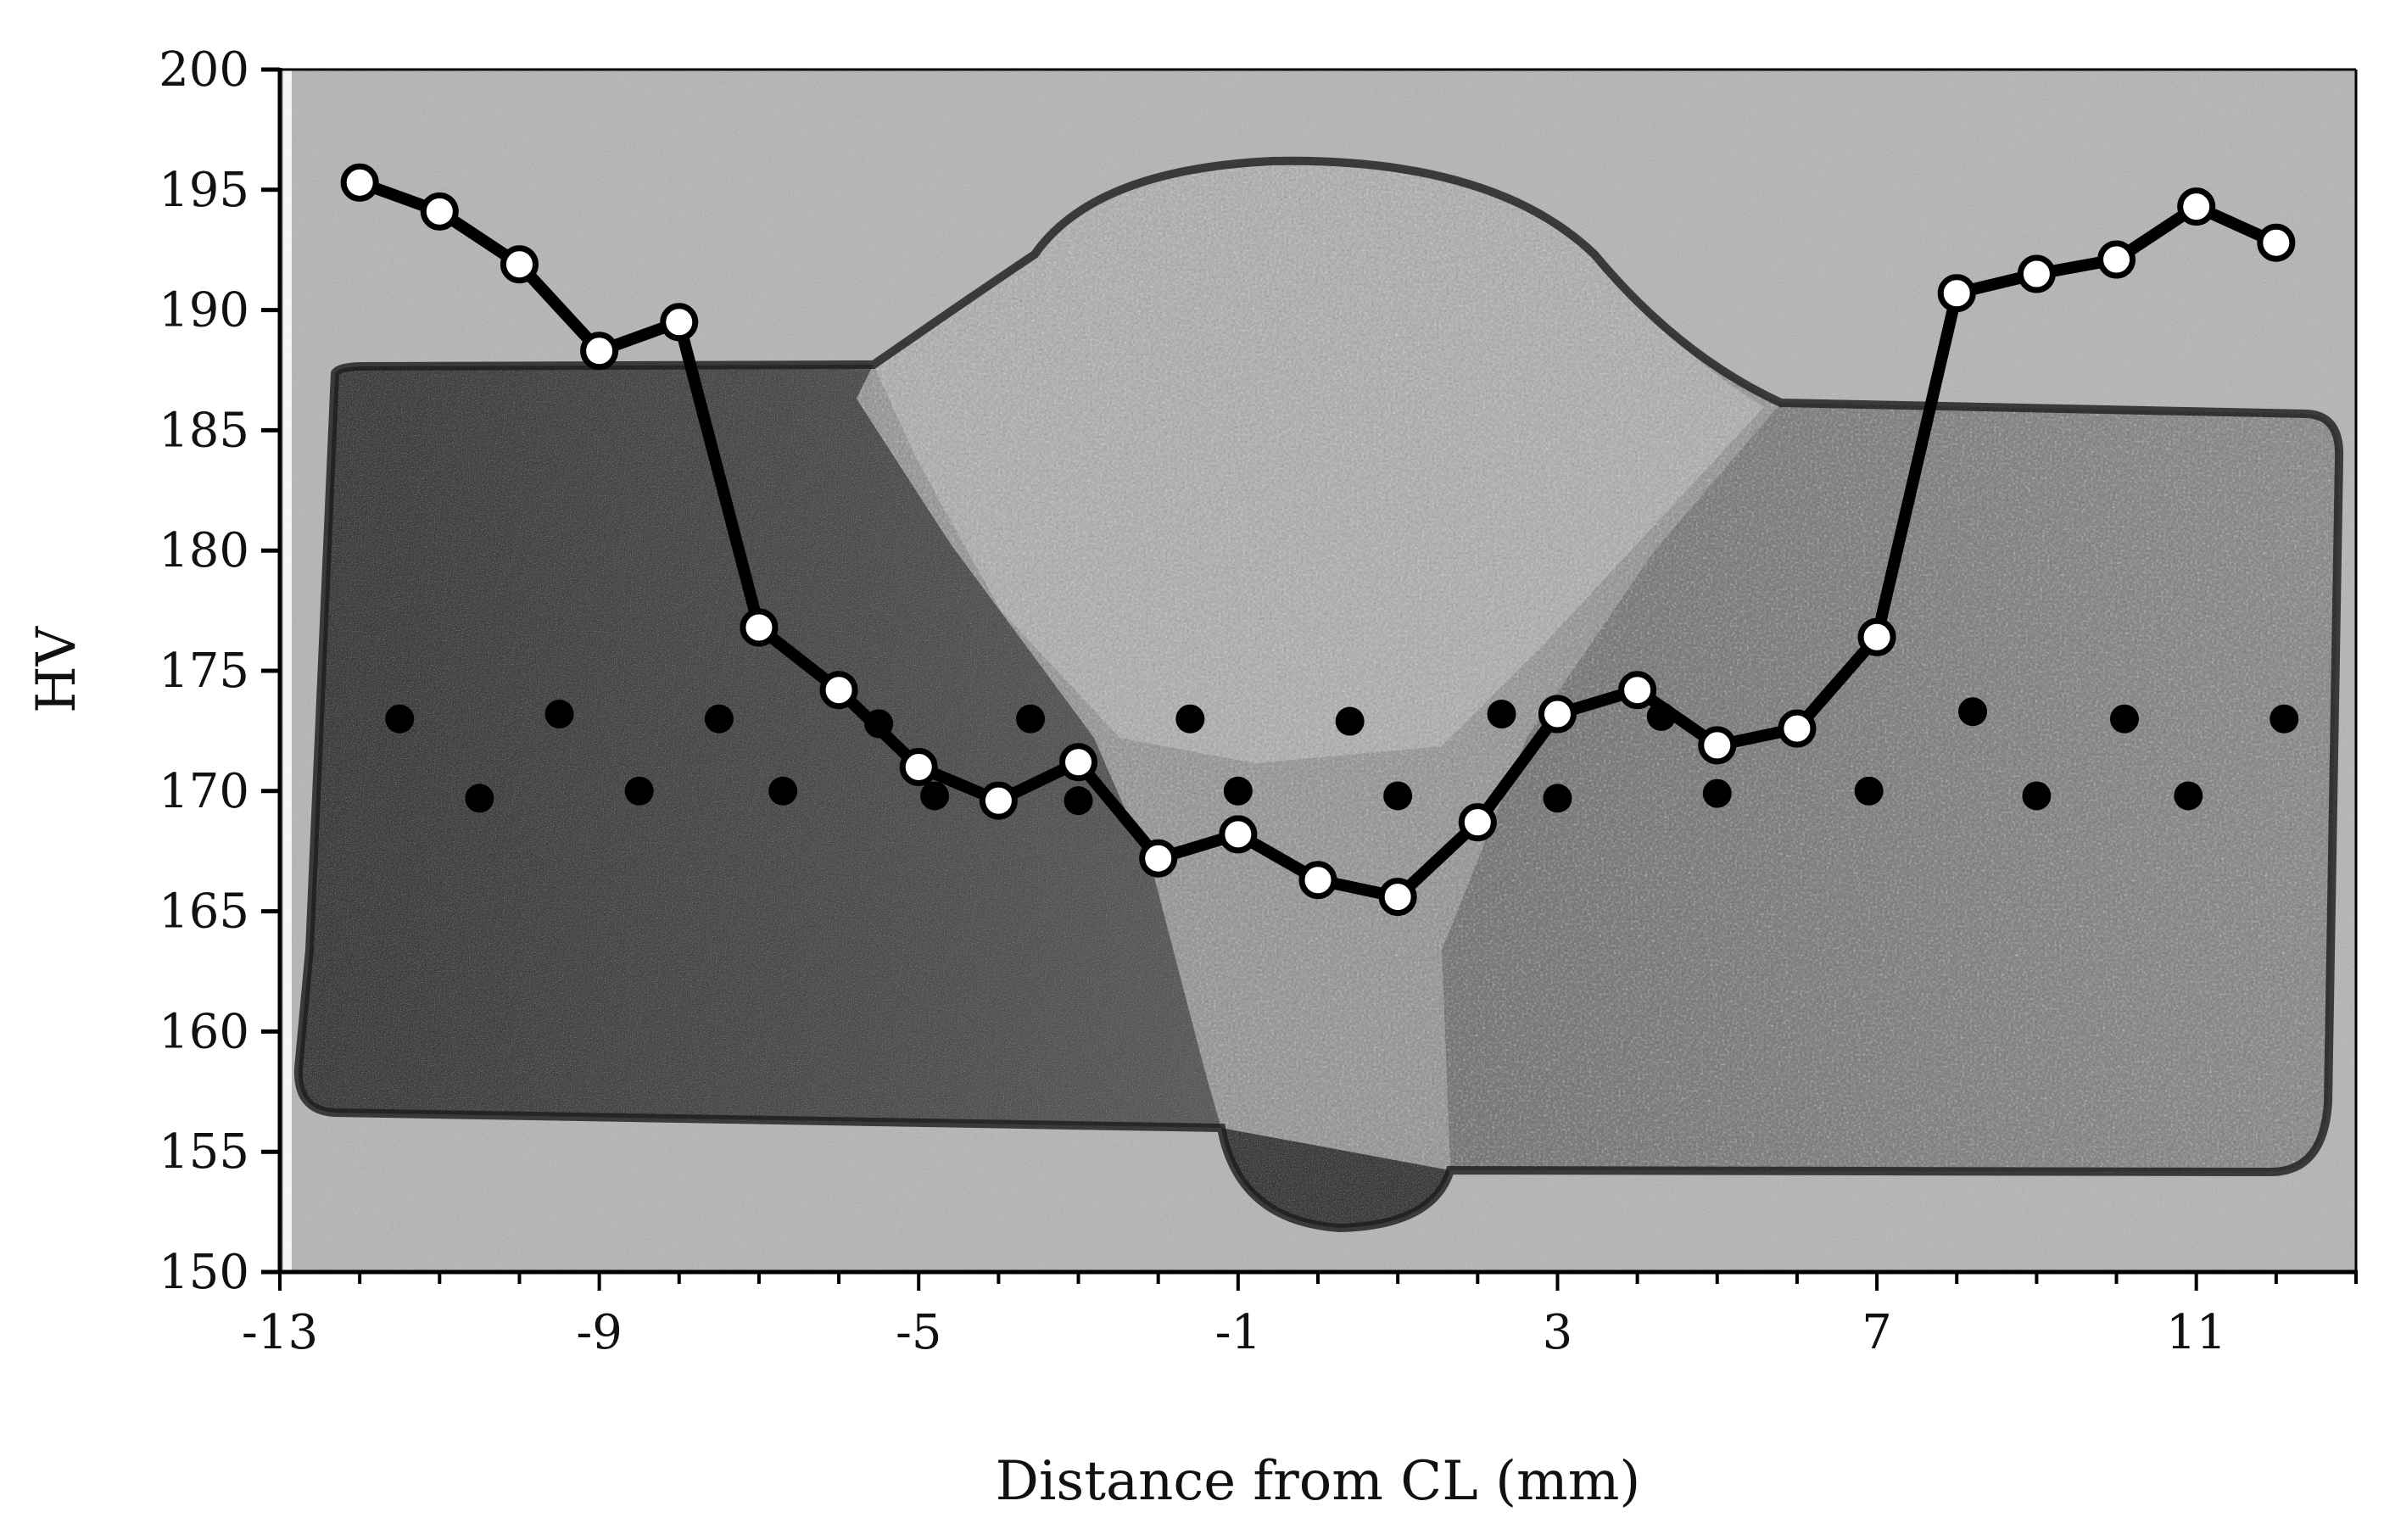 The image size is (2384, 1540). Describe the element at coordinates (204, 912) in the screenshot. I see `y-tick-label: 165` at that location.